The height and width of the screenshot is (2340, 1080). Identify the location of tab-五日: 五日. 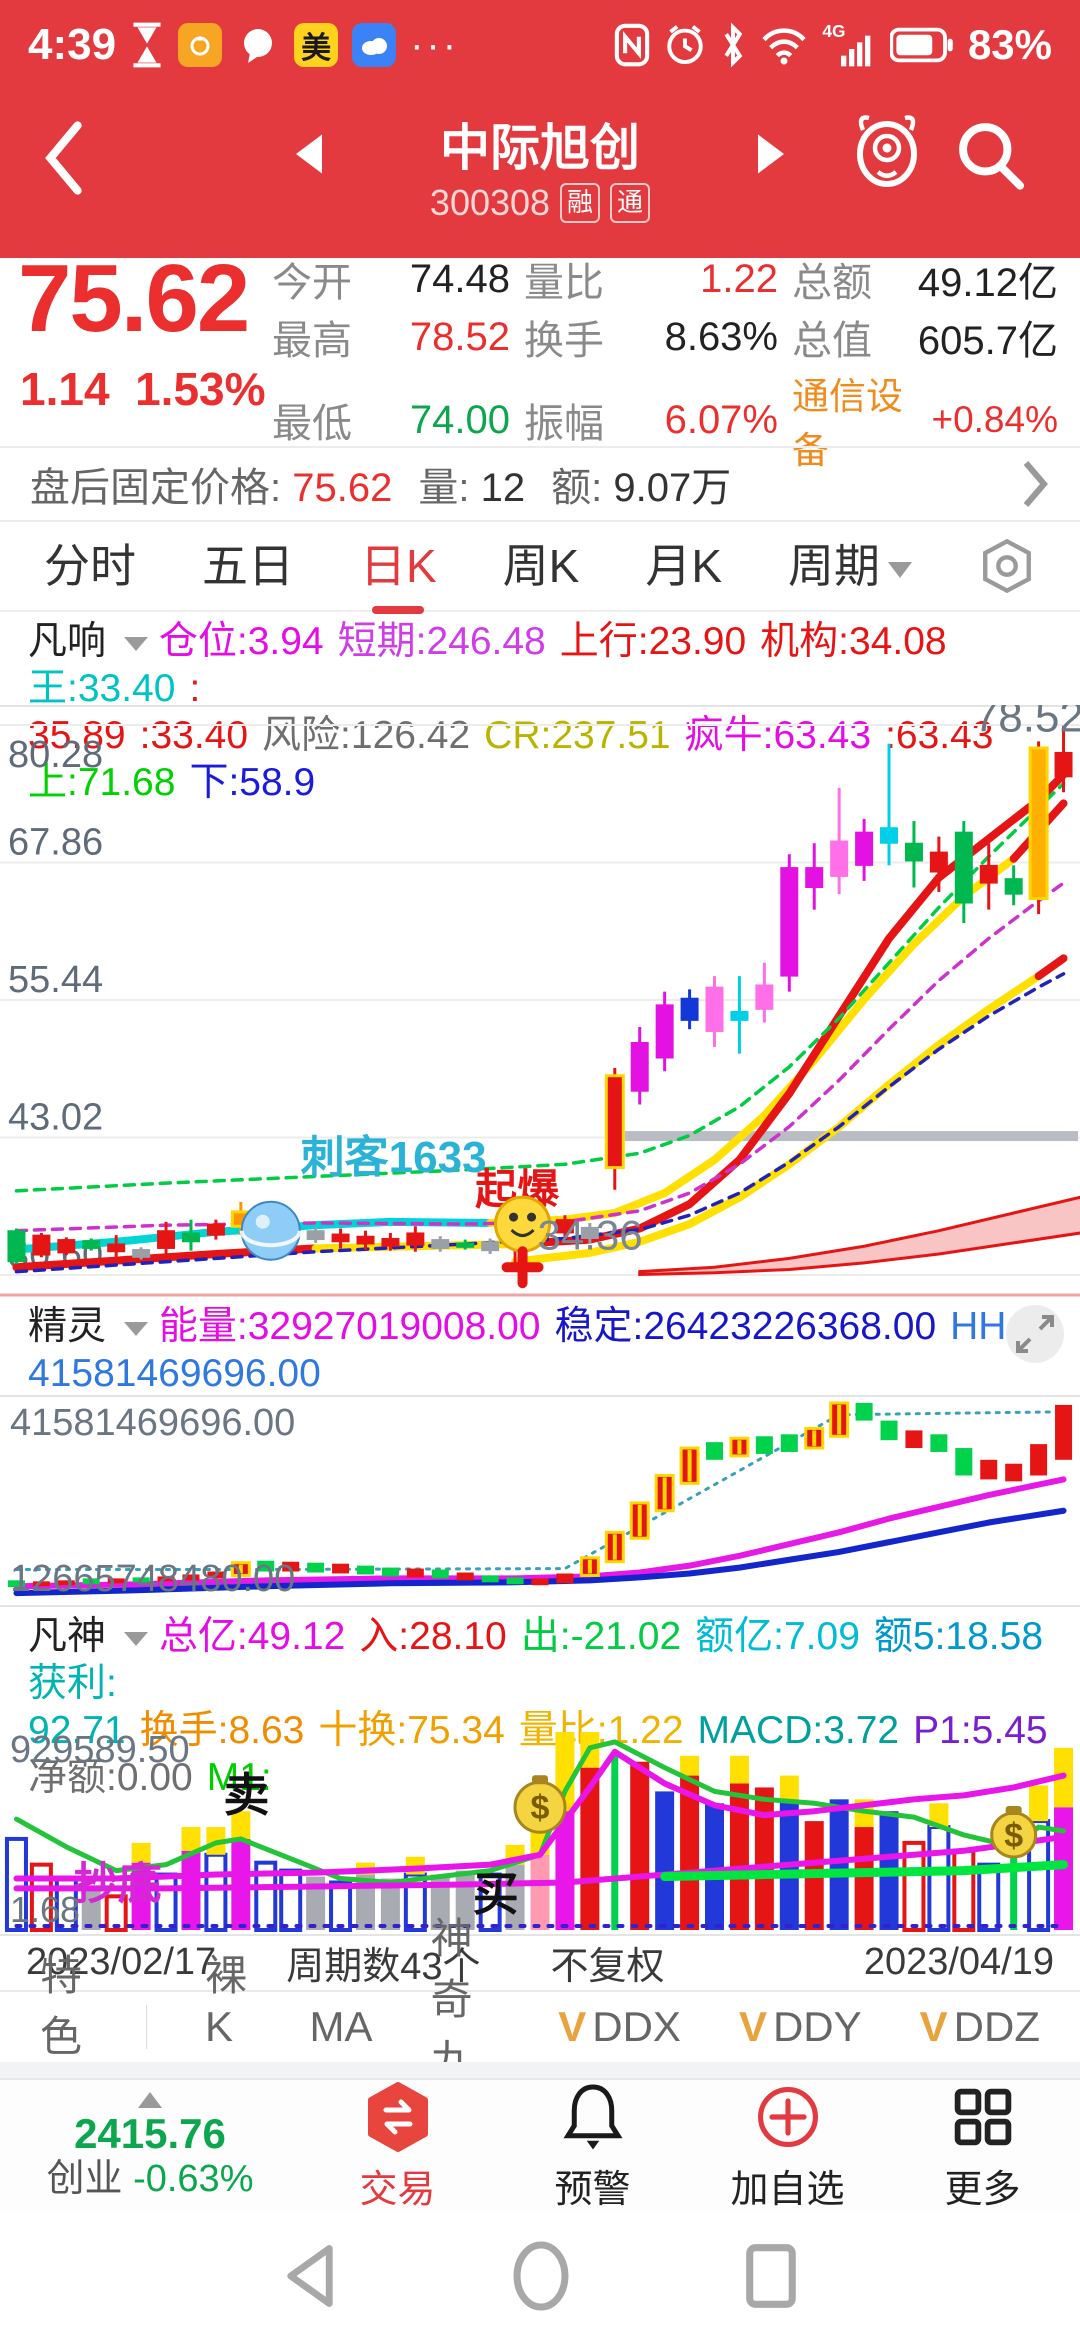
(247, 566).